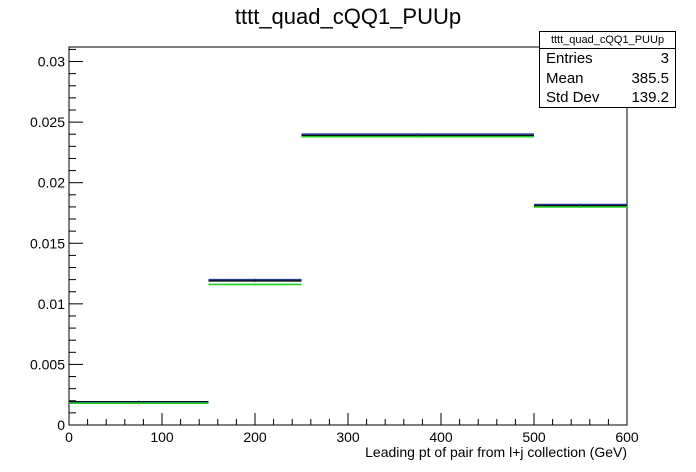 This screenshot has height=472, width=696. I want to click on stats-value-mean: 385.5, so click(650, 78).